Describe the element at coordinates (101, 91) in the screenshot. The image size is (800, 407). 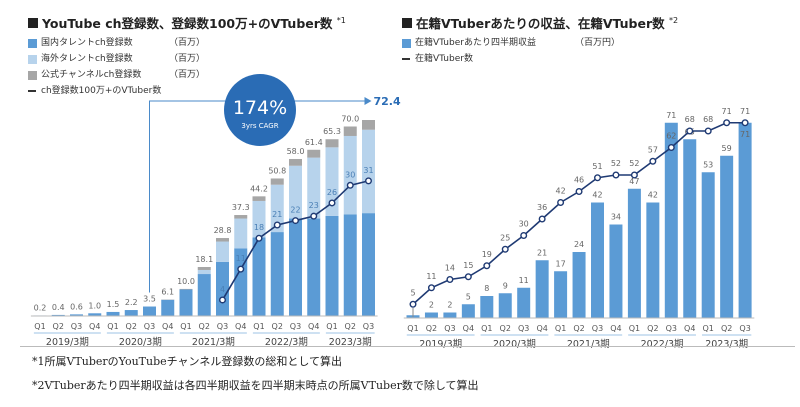
I see `legend-label: ch登録数100万+のVTuber数` at that location.